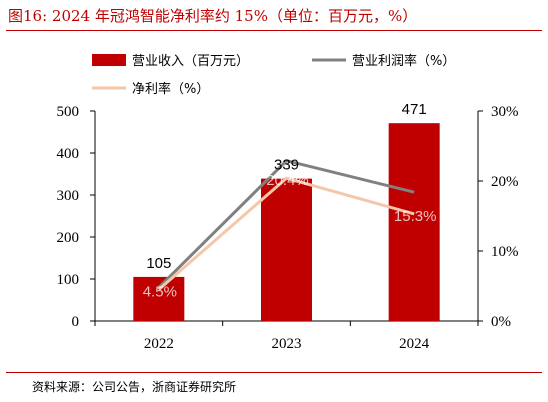 This screenshot has height=402, width=548. I want to click on right-axis-tick-label: 30%, so click(505, 112).